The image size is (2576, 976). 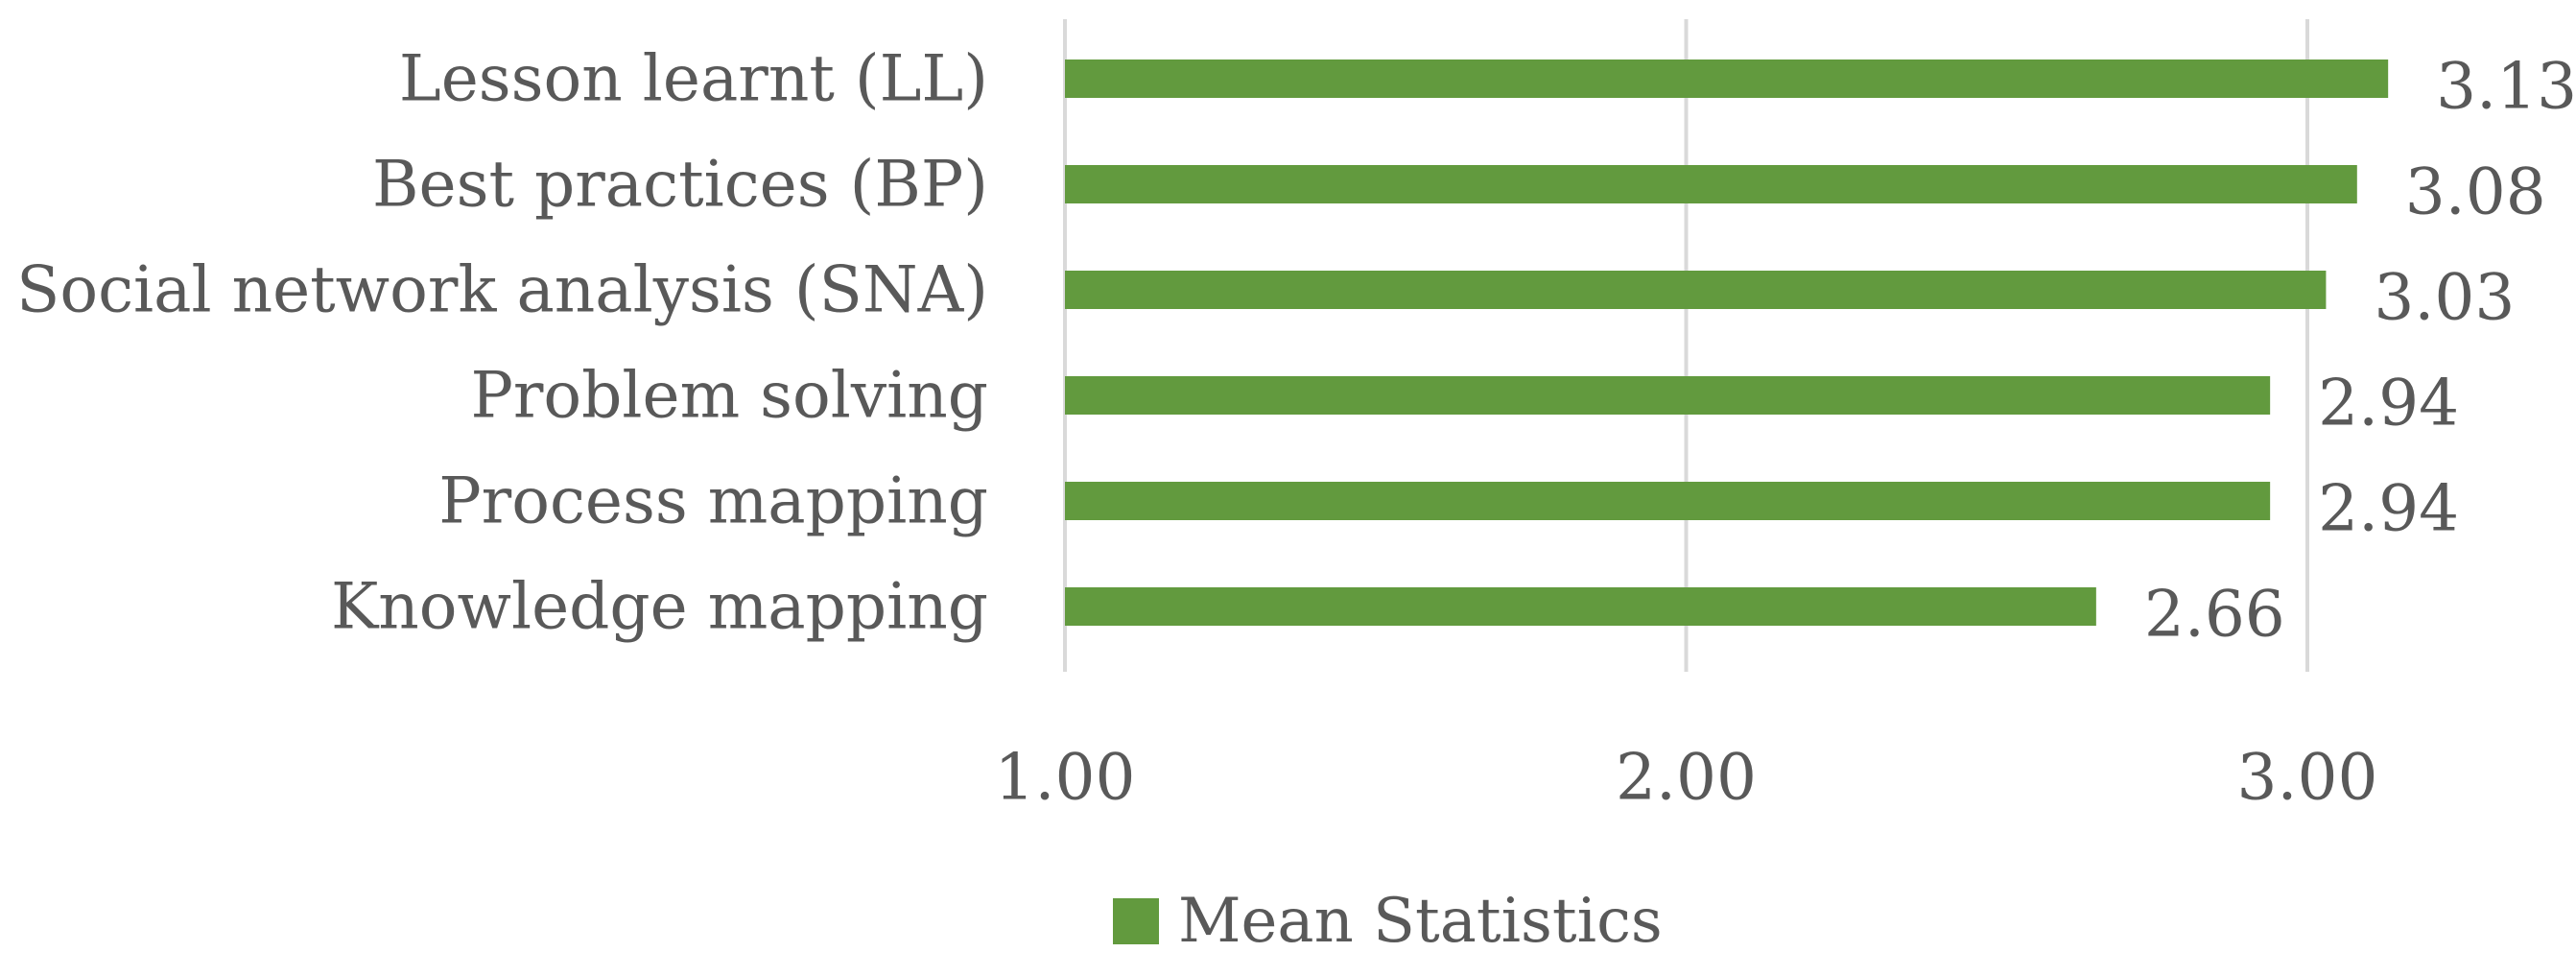 What do you see at coordinates (680, 185) in the screenshot?
I see `category-label: Best practices (BP)` at bounding box center [680, 185].